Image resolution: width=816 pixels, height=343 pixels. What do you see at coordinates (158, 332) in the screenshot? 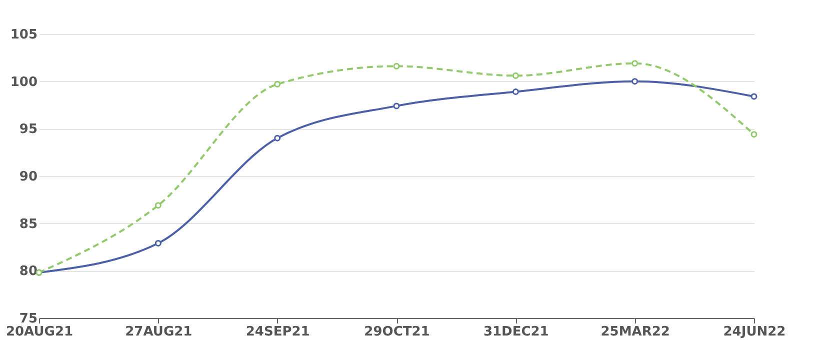
I see `x-tick-label: 27AUG21` at bounding box center [158, 332].